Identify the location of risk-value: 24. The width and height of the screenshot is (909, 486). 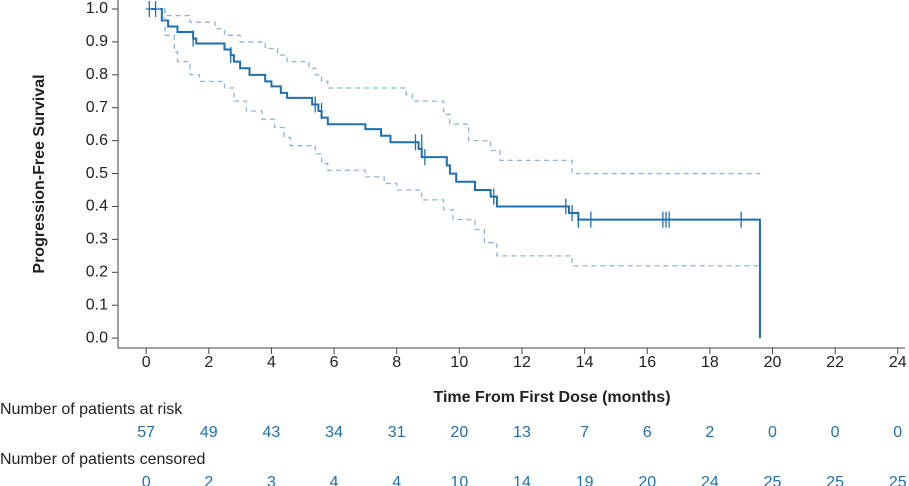
(710, 480).